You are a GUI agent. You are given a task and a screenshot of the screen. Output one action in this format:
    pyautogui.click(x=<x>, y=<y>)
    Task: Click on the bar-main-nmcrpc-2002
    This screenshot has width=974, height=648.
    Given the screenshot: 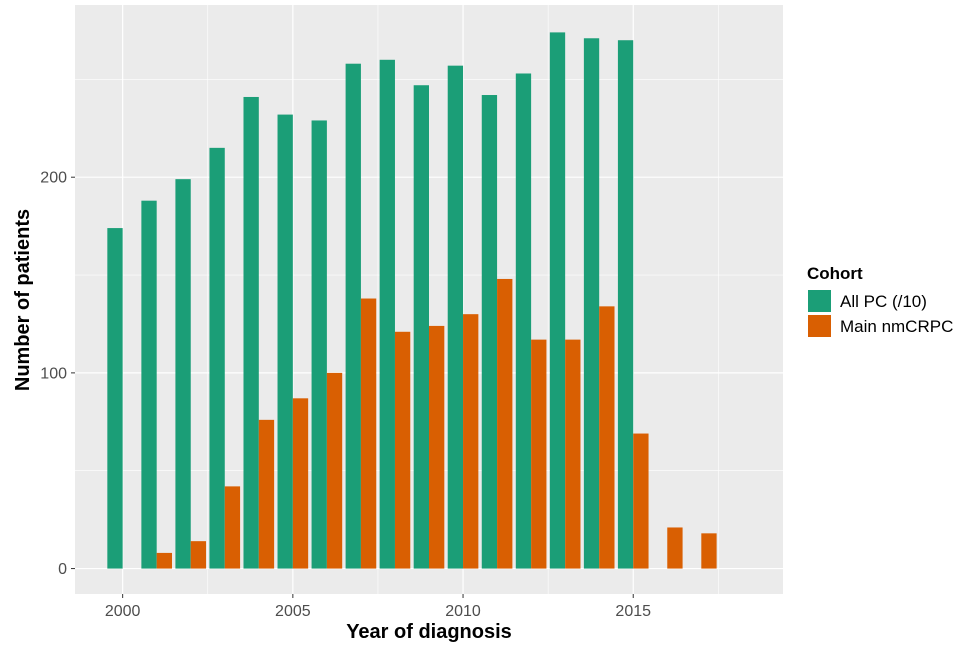 What is the action you would take?
    pyautogui.click(x=198, y=555)
    